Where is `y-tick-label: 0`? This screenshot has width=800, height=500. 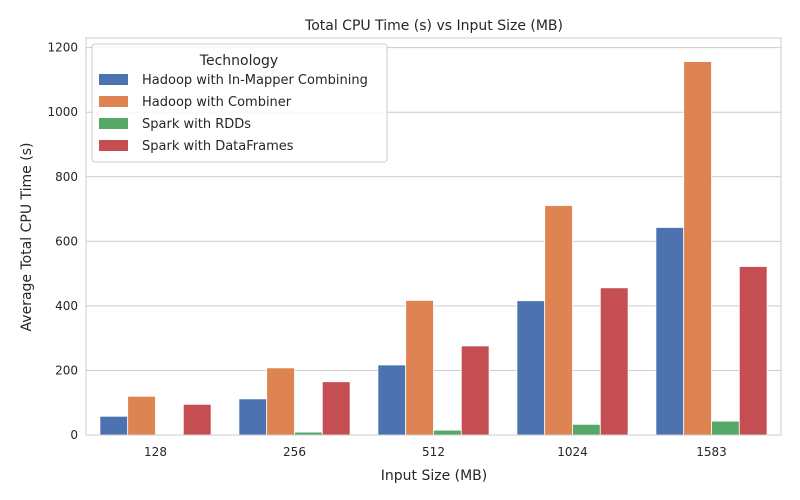 y-tick-label: 0 is located at coordinates (74, 435).